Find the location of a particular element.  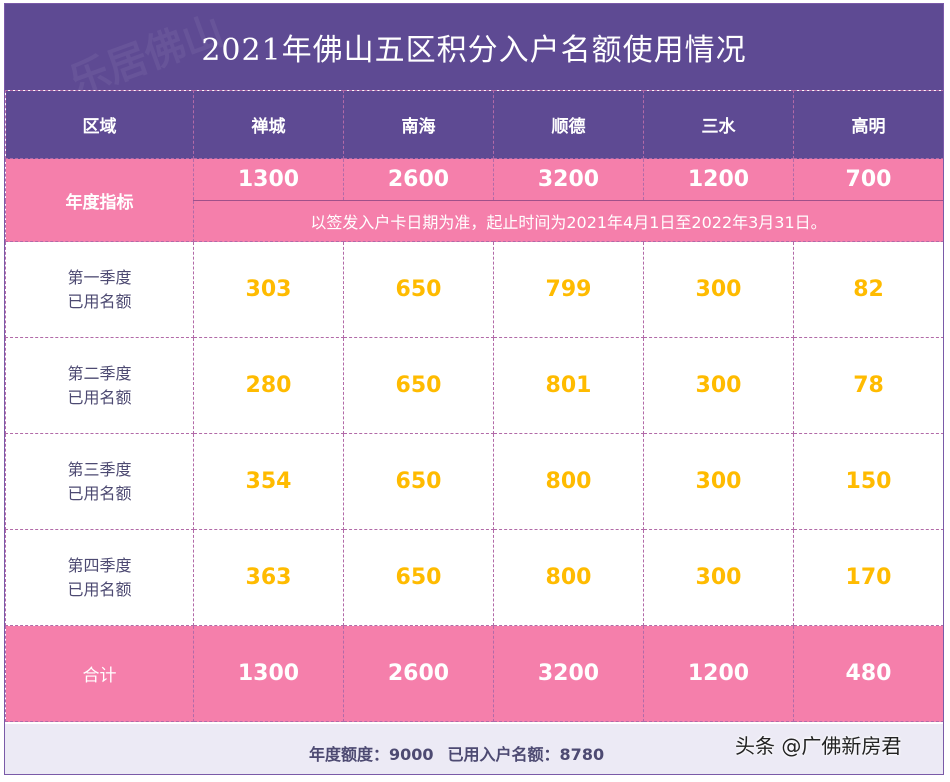

footer-summary: 年度额度：9000 已用入户名额：8780 is located at coordinates (474, 749).